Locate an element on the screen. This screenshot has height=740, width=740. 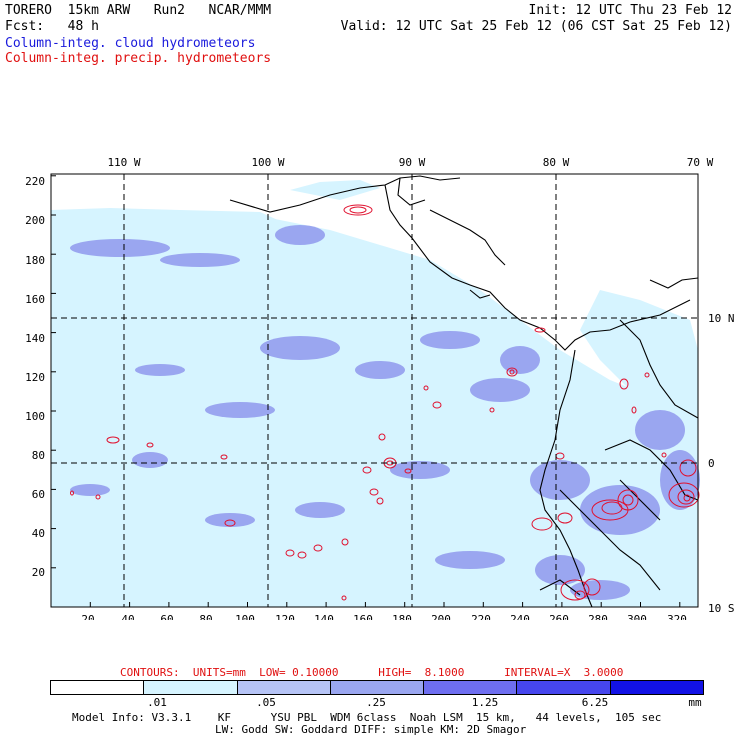
y-label-20: 20 is located at coordinates (38, 572).